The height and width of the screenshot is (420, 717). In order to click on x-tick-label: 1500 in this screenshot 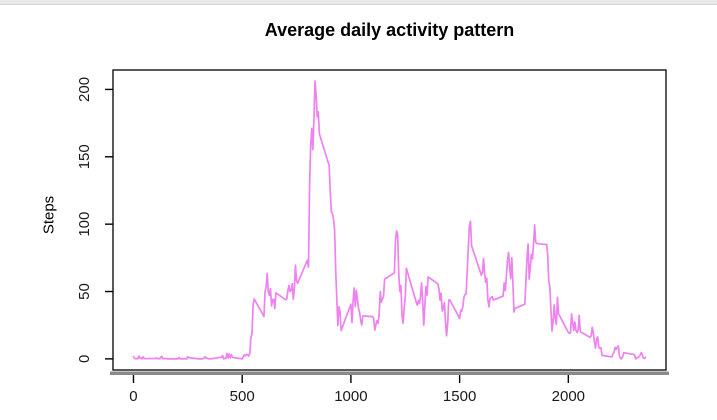, I will do `click(459, 396)`.